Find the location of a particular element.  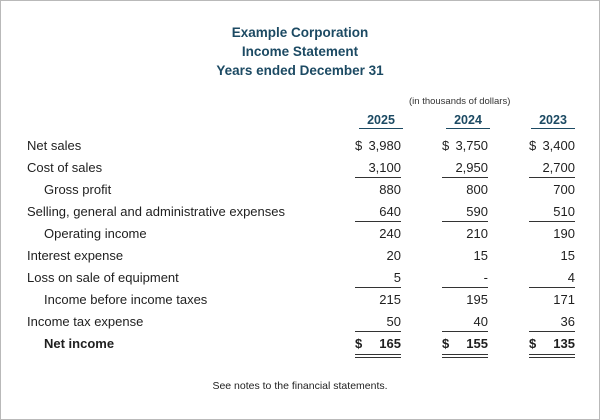

cell-2023: $3,400 is located at coordinates (552, 145).